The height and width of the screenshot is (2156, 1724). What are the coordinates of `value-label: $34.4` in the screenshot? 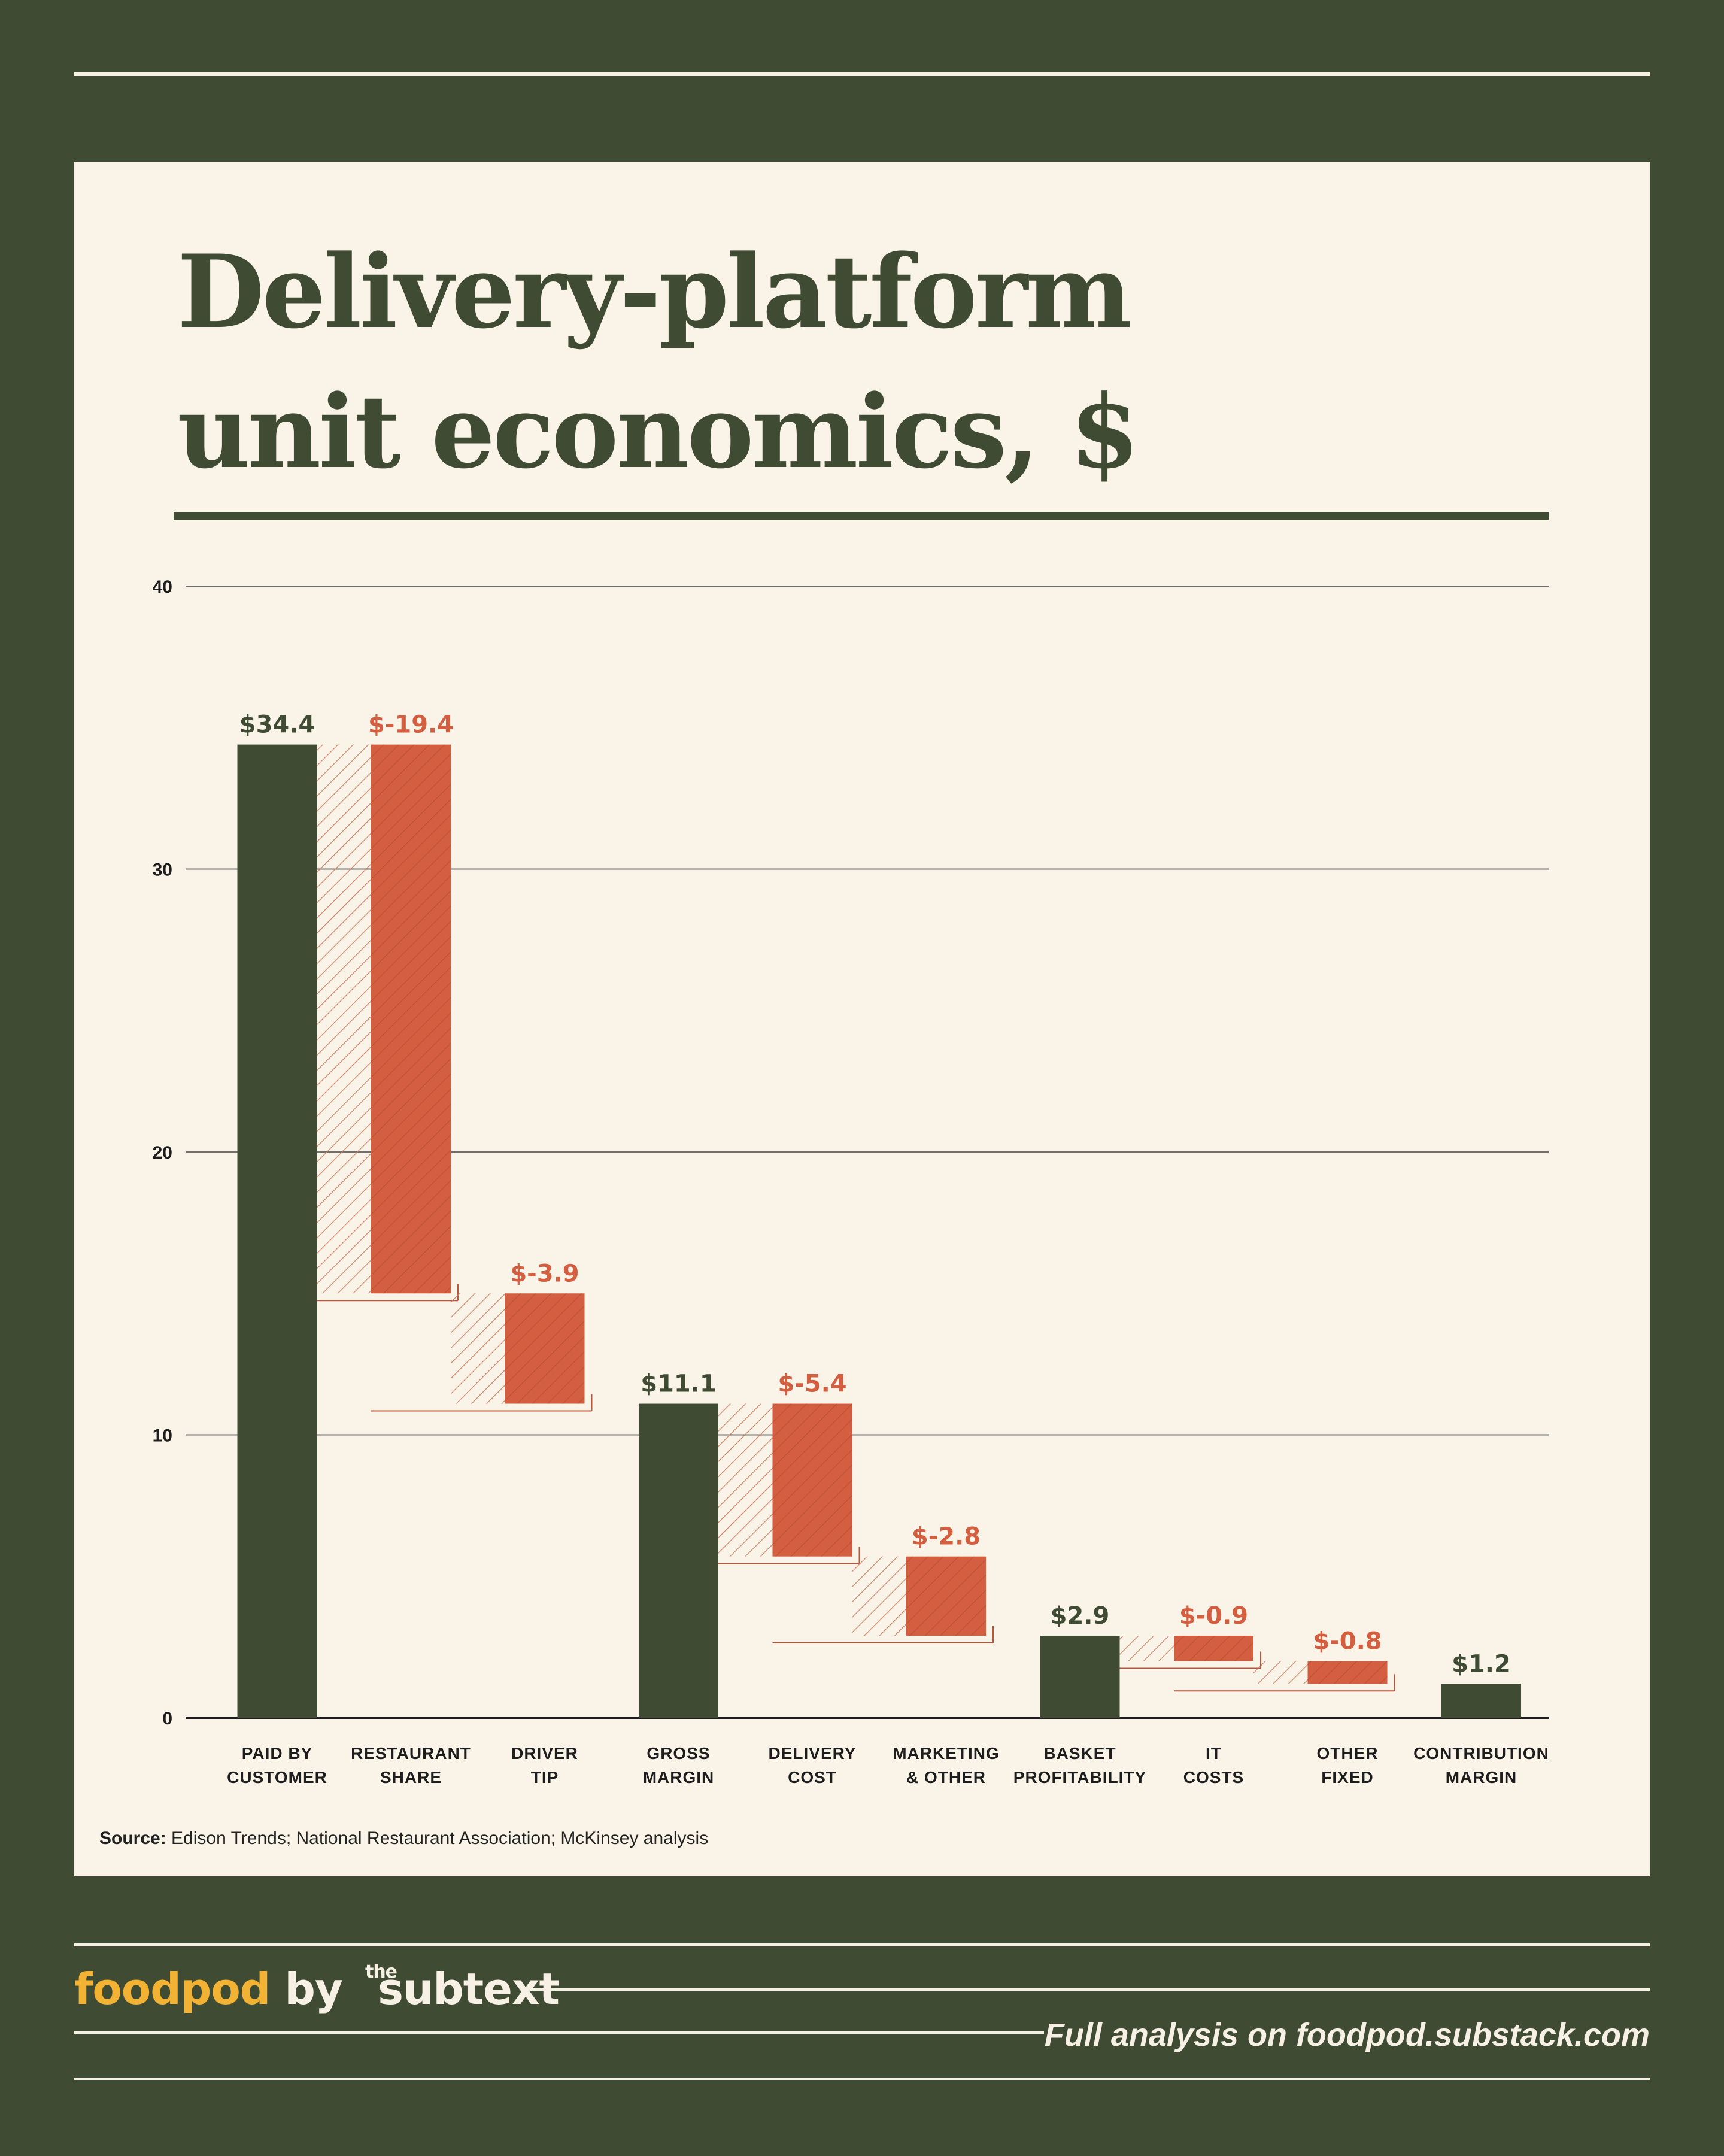 It's located at (277, 725).